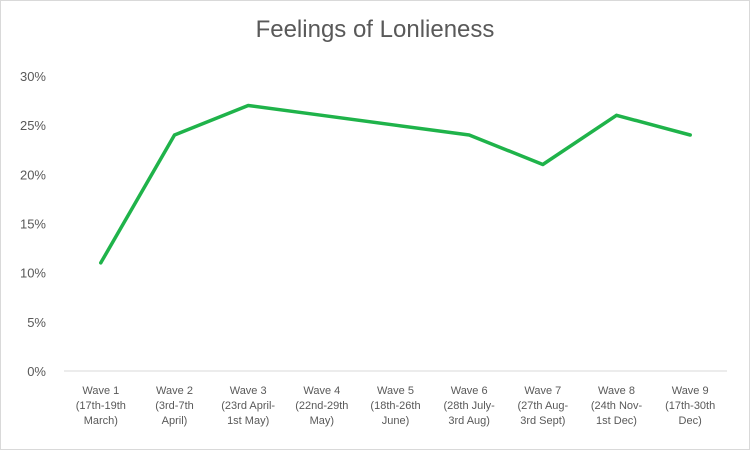 The image size is (750, 450). Describe the element at coordinates (469, 406) in the screenshot. I see `x-tick-label: Wave 6 (28th July-3rd Aug)` at that location.